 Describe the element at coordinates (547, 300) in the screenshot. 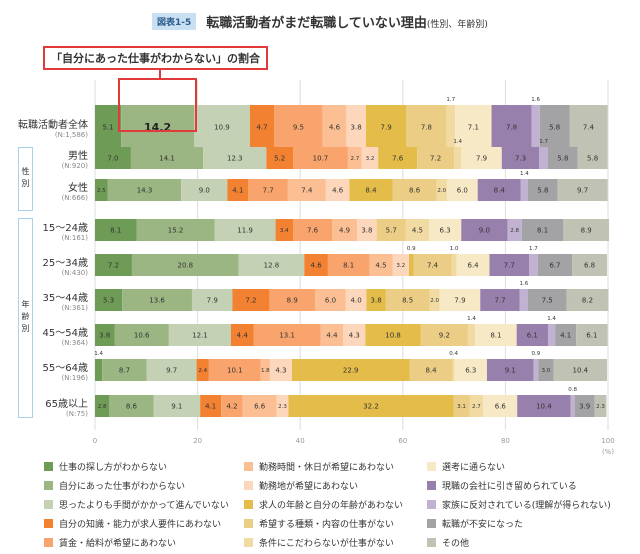

I see `data-label: 7.5` at that location.